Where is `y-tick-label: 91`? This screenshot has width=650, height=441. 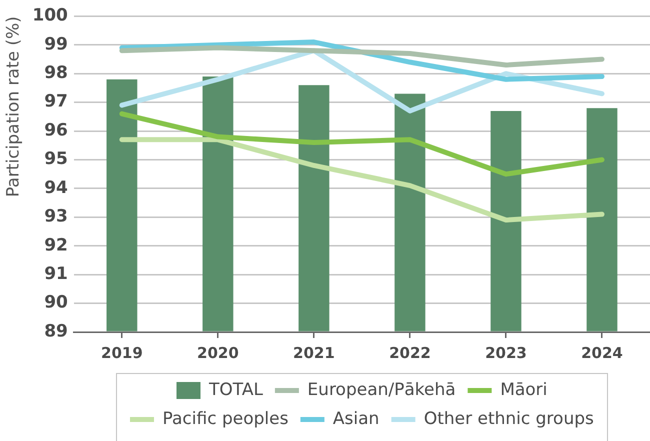
y-tick-label: 91 is located at coordinates (56, 274).